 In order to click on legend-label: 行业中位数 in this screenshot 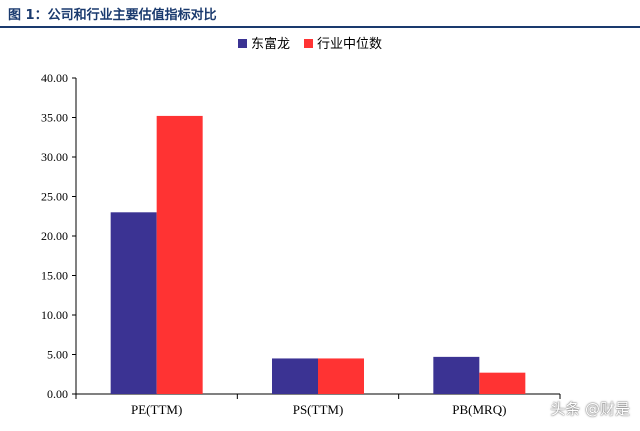, I will do `click(349, 44)`.